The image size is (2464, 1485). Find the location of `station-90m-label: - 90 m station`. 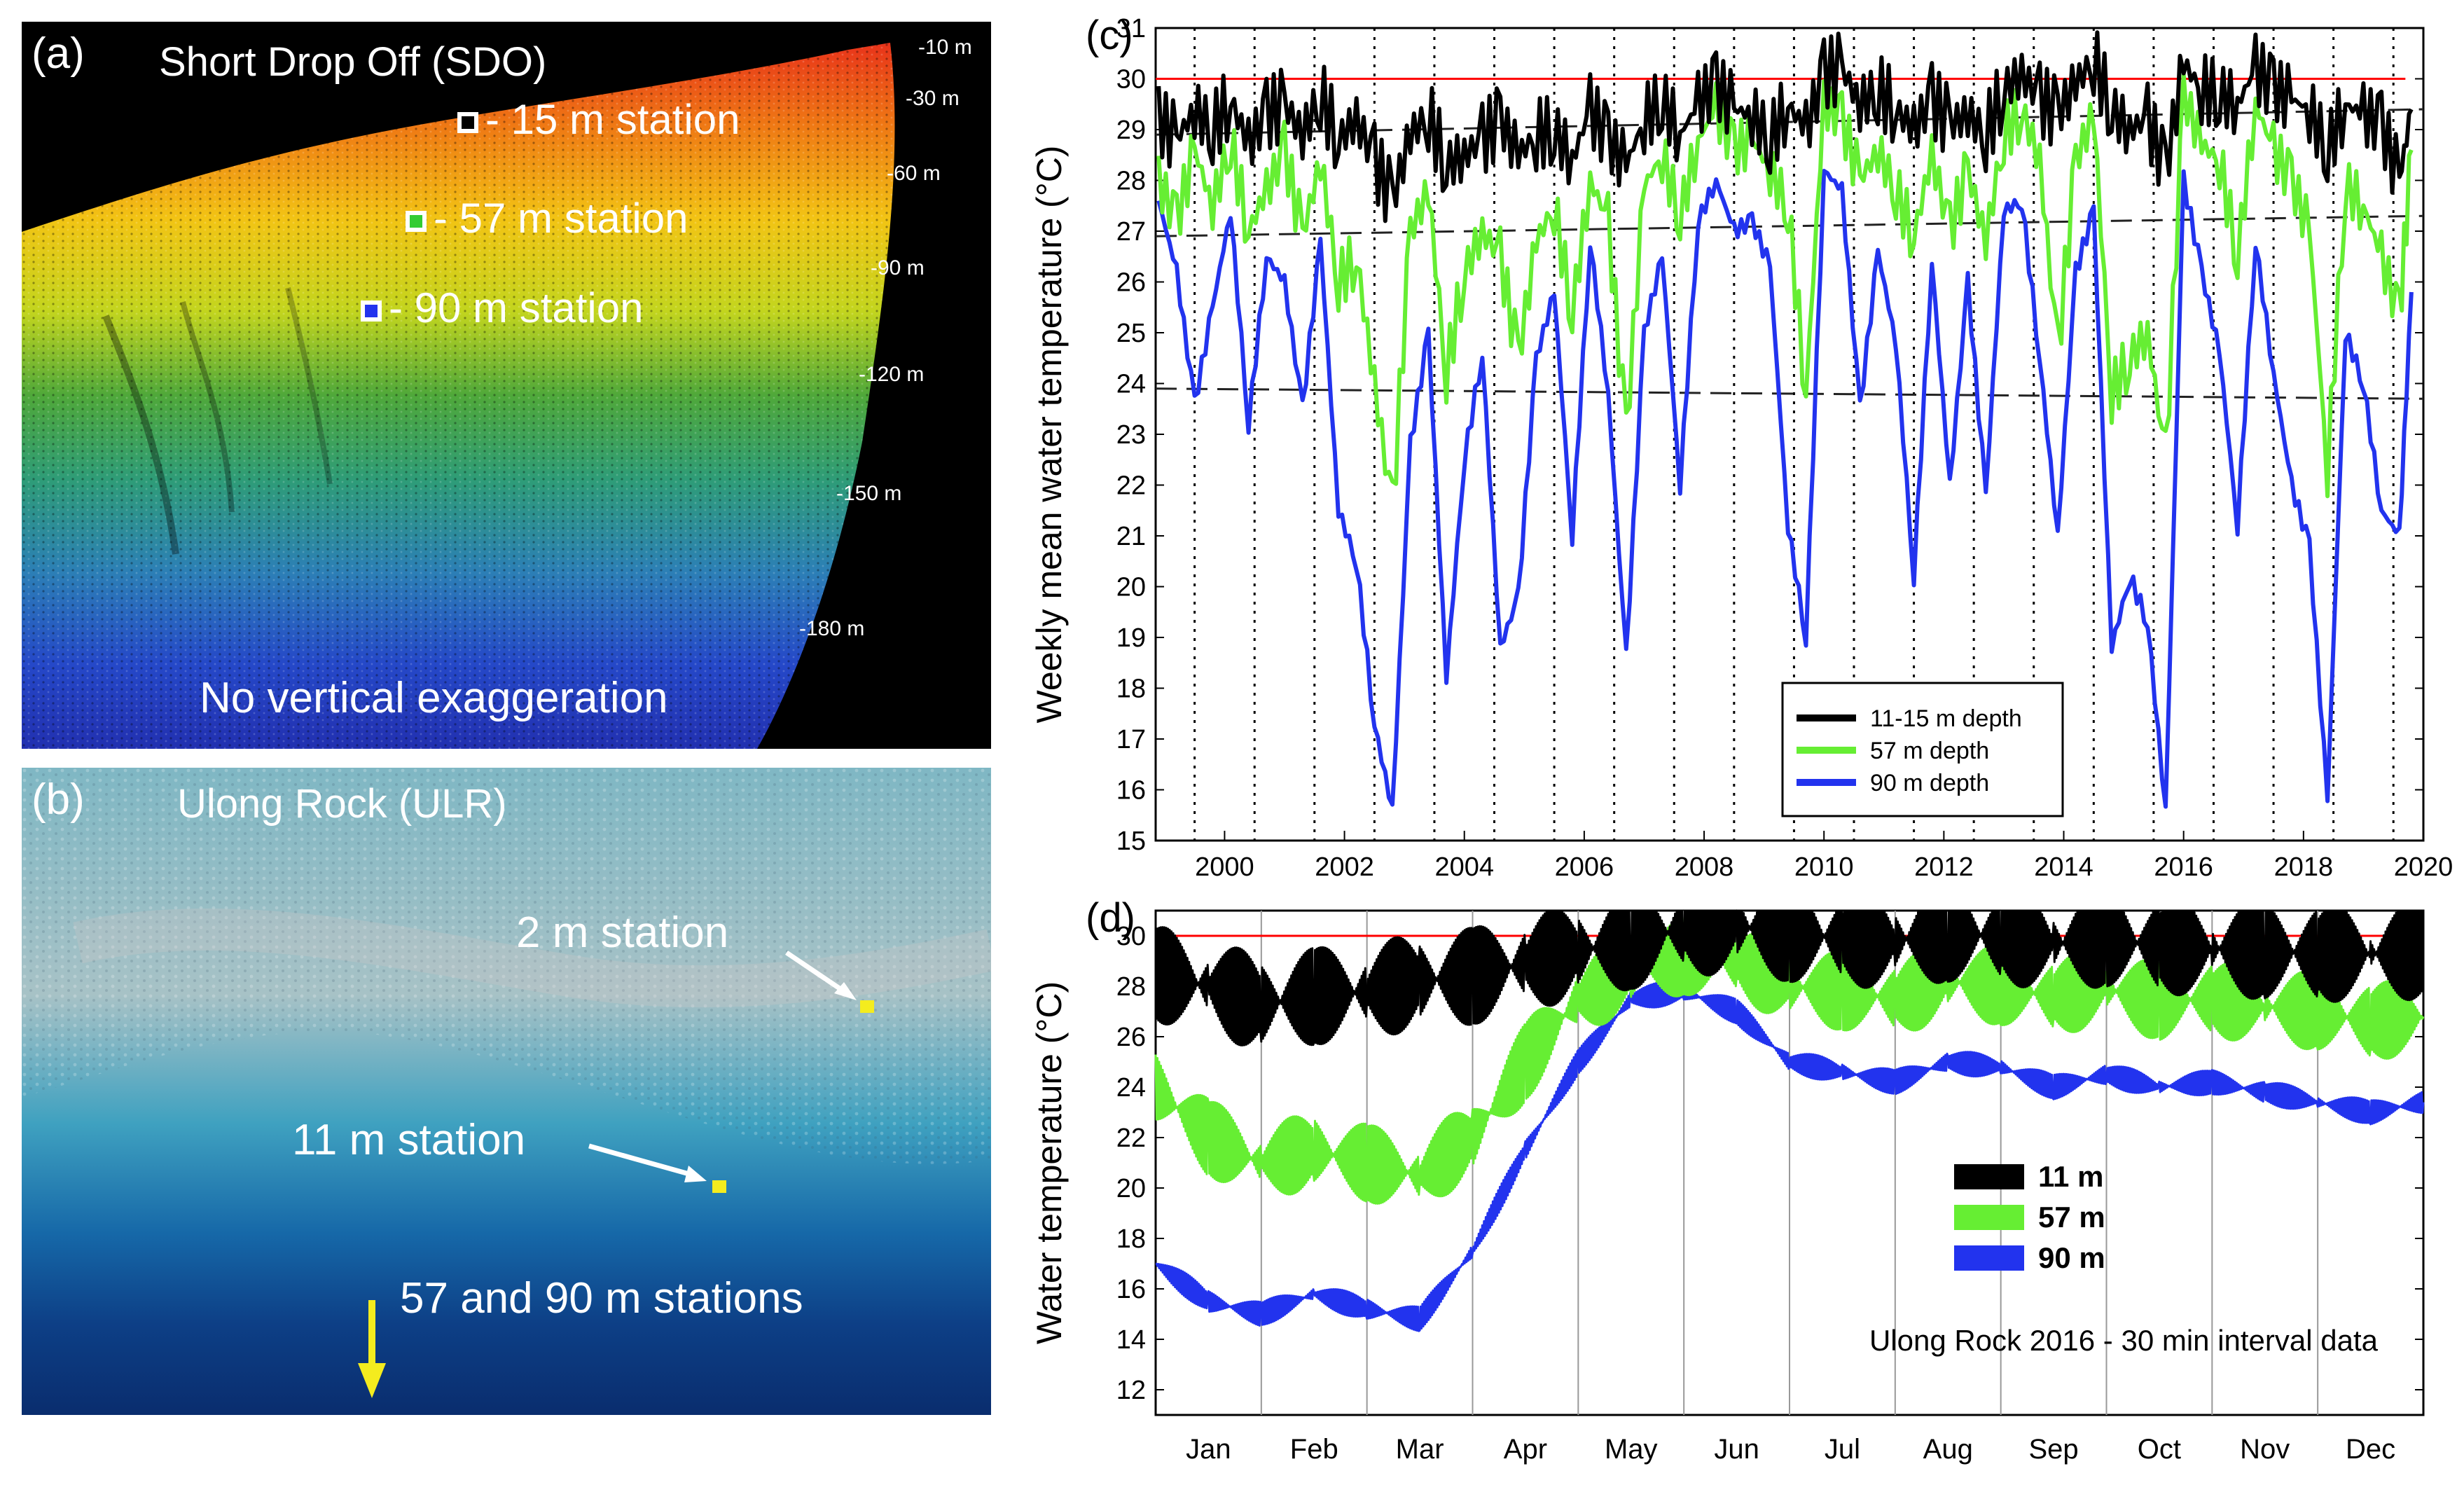

station-90m-label: - 90 m station is located at coordinates (516, 307).